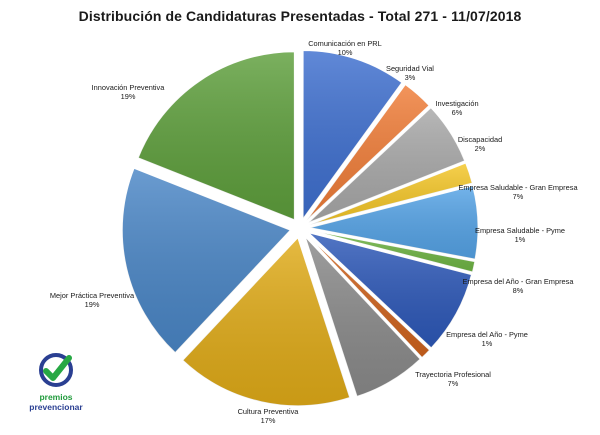  I want to click on label-innovacion-preventiva: Innovación Preventiva, so click(129, 87).